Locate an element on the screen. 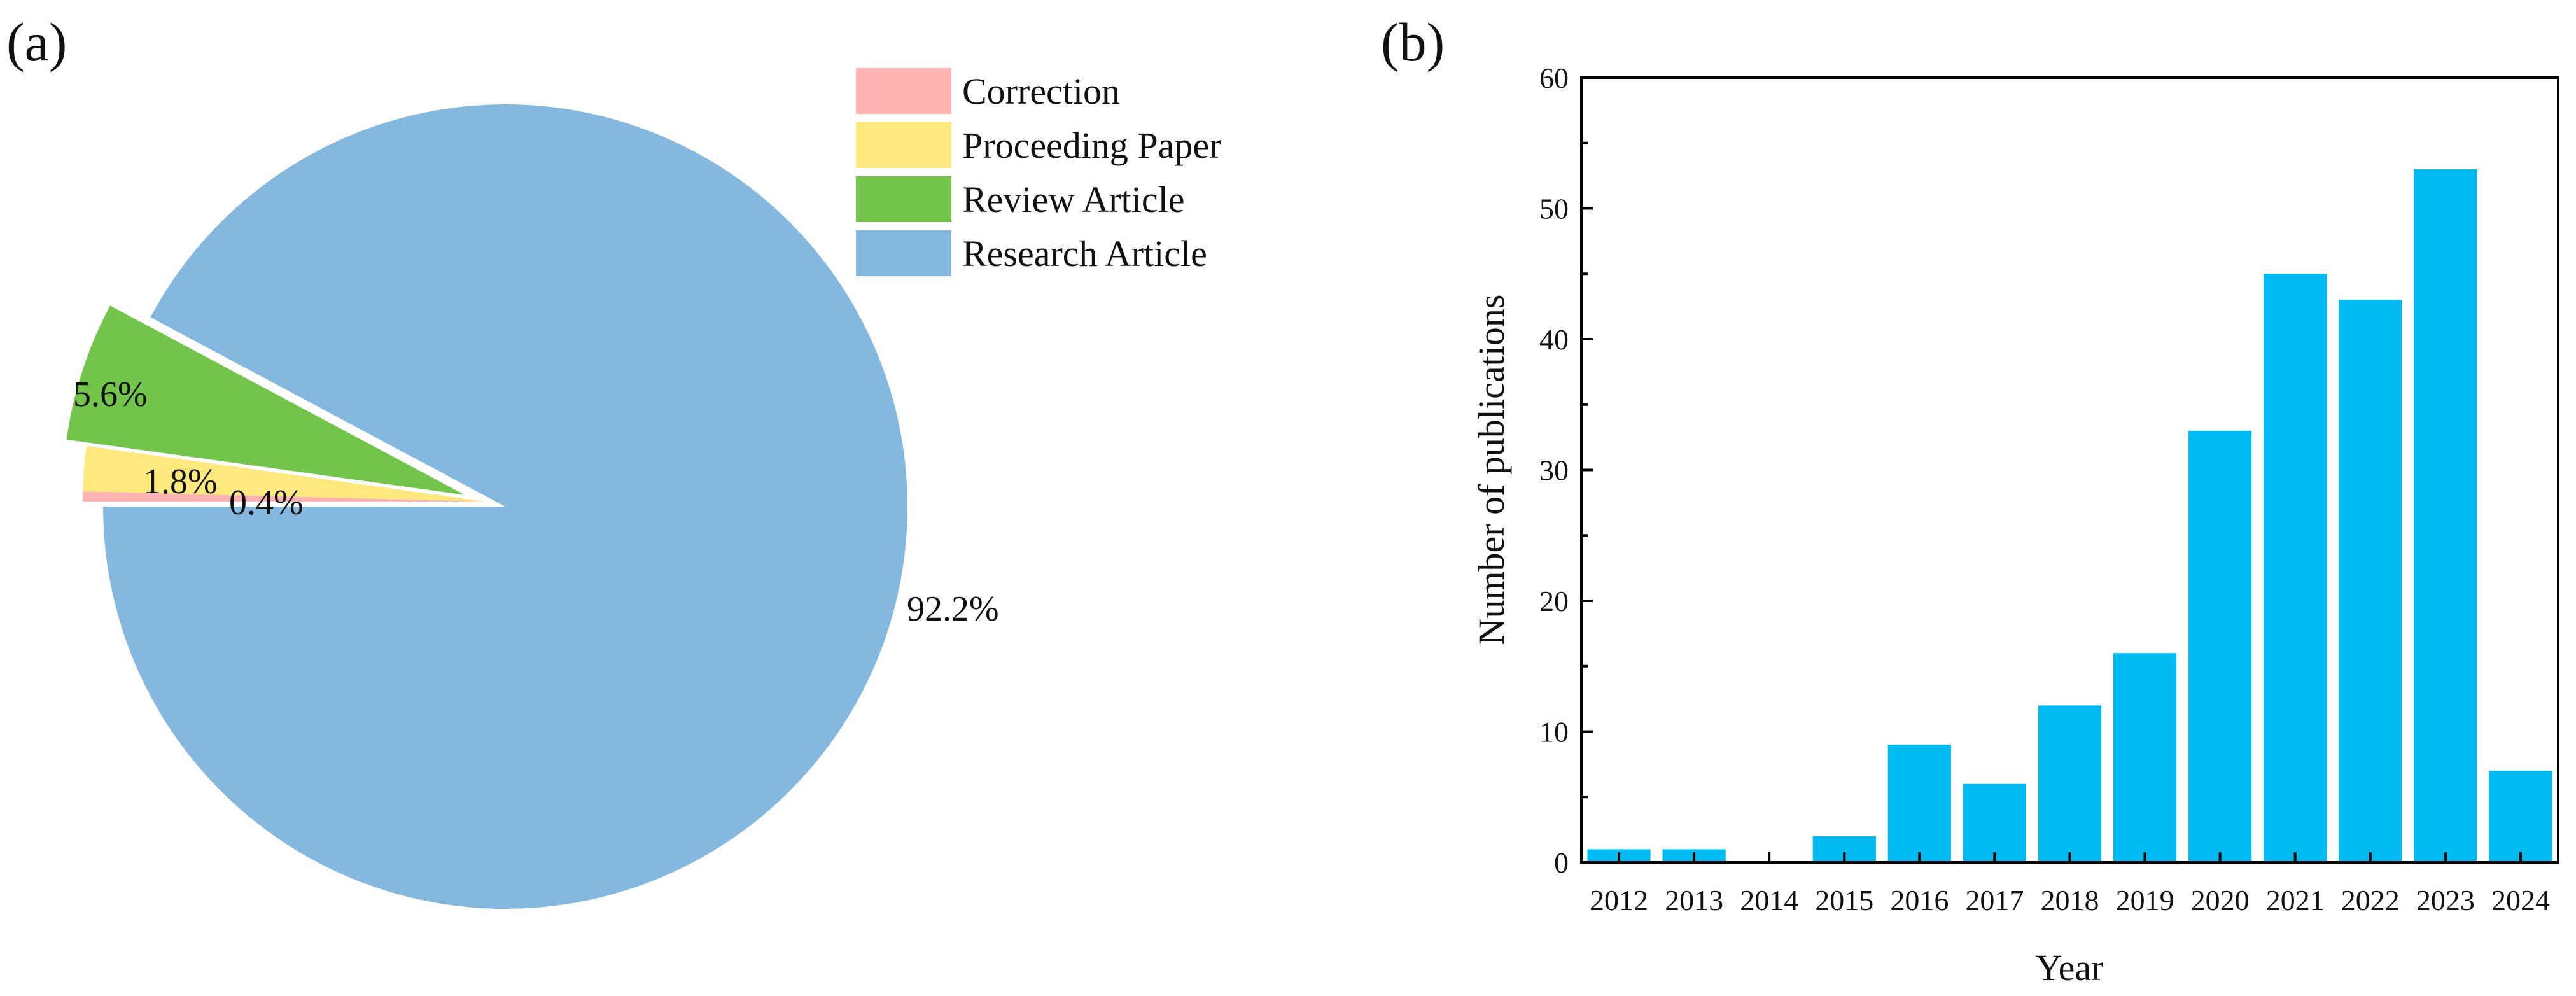 This screenshot has height=996, width=2576. bar-2022 is located at coordinates (2370, 581).